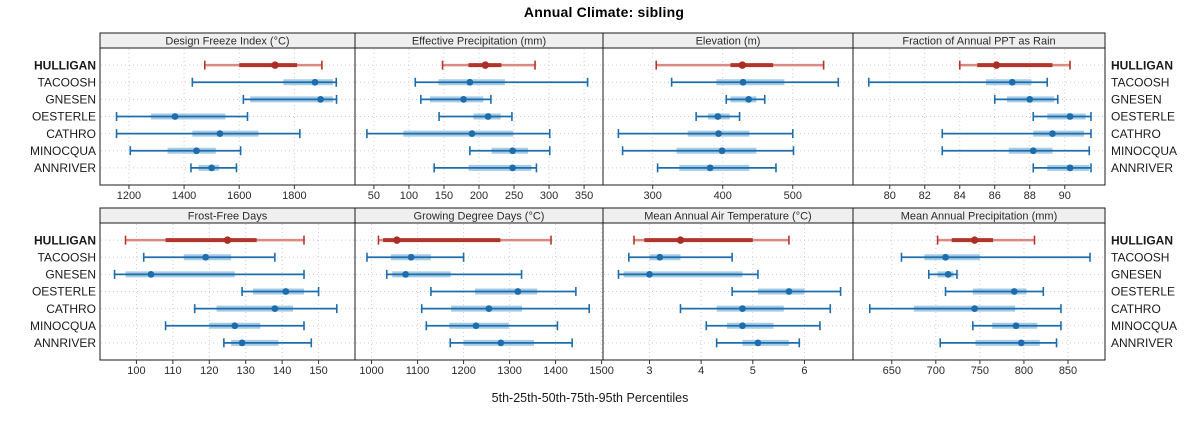 The width and height of the screenshot is (1200, 425). Describe the element at coordinates (978, 42) in the screenshot. I see `panel-fraction-of-annual-ppt-as-rain-strip-label: Fraction of Annual PPT as Rain` at that location.